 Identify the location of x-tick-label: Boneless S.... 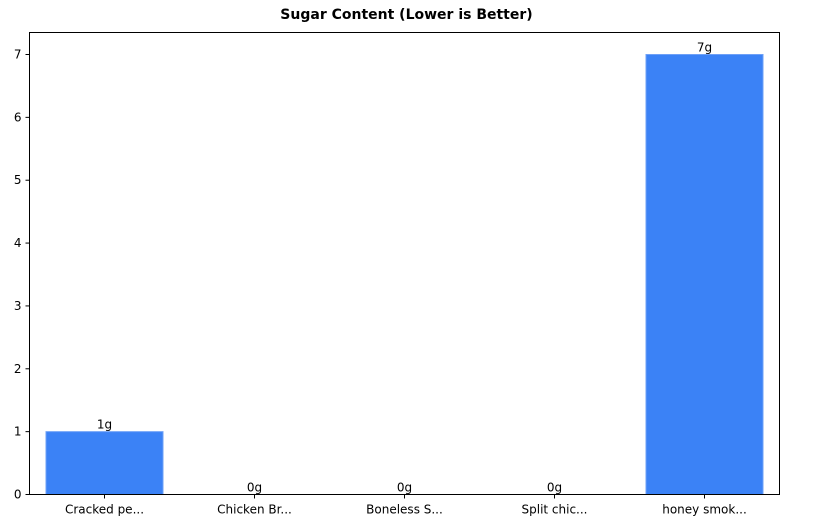
(404, 510).